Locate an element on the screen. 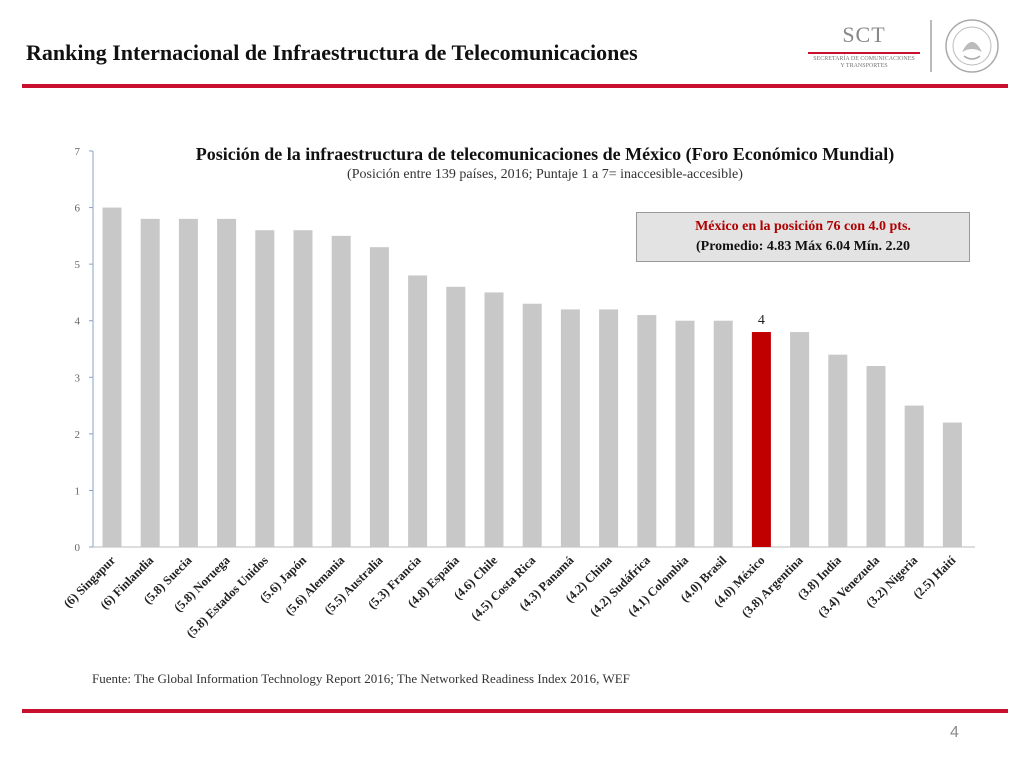 The width and height of the screenshot is (1024, 768). callout-line-2: (Promedio: 4.83 Máx 6.04 Mín. 2.20 is located at coordinates (803, 246).